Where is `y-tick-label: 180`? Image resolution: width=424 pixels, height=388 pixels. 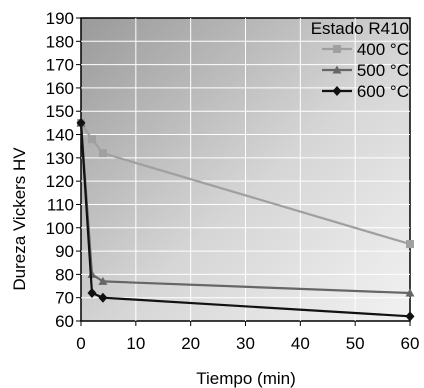 y-tick-label: 180 is located at coordinates (60, 41).